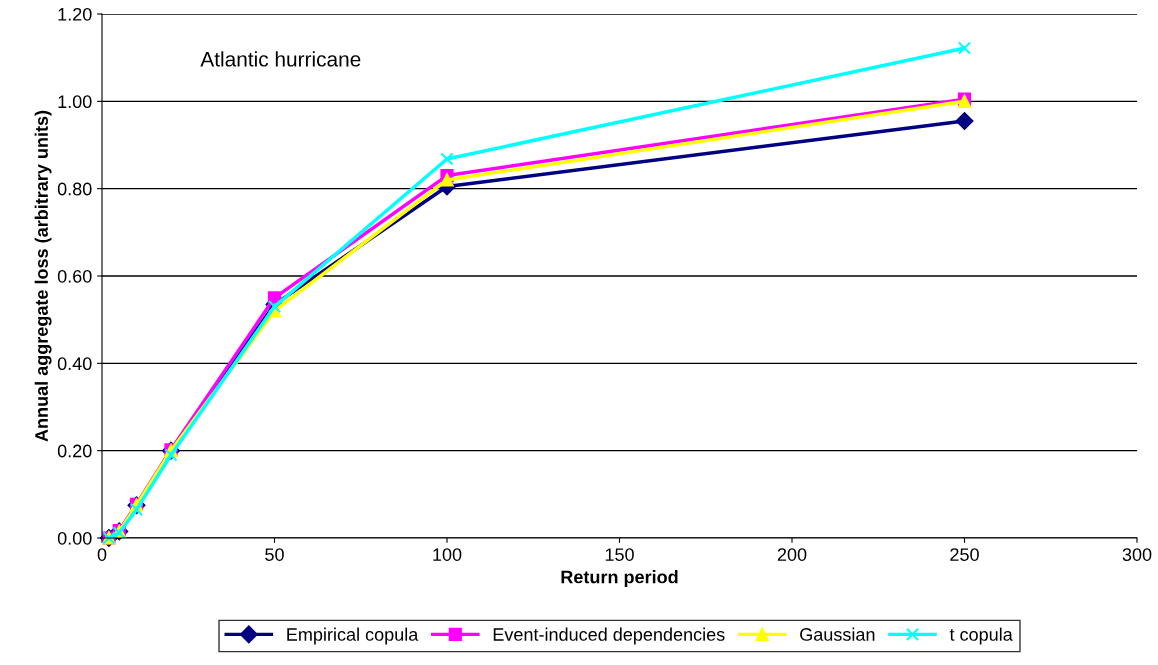 The image size is (1158, 665). I want to click on y-tick-label: 0.60, so click(74, 276).